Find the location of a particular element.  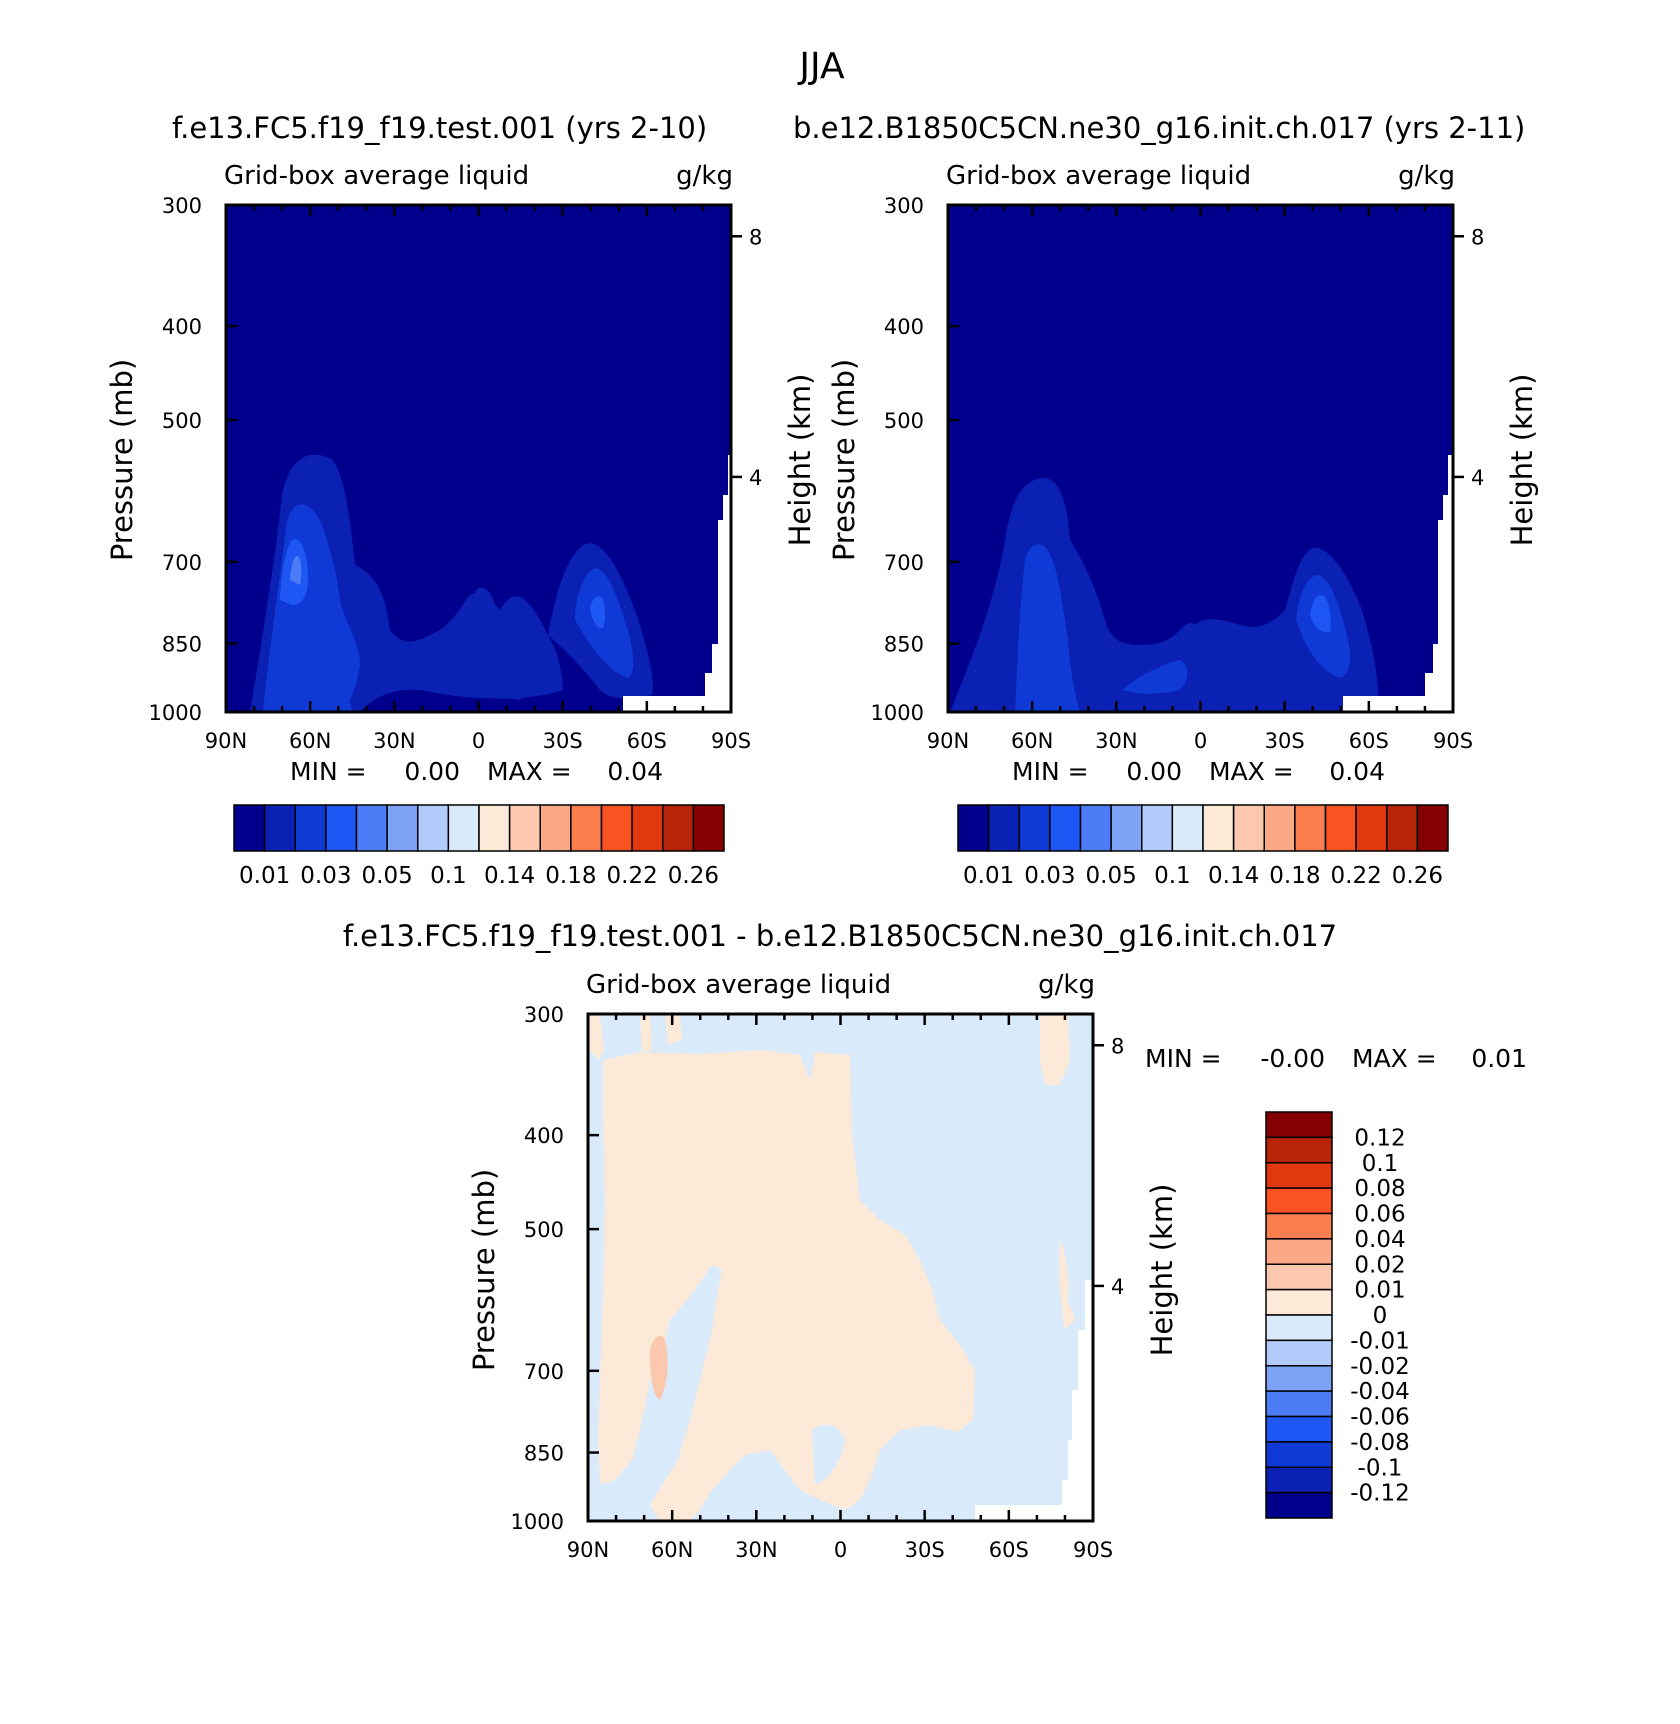

panel-c-max-value: 0.01 is located at coordinates (1499, 1058).